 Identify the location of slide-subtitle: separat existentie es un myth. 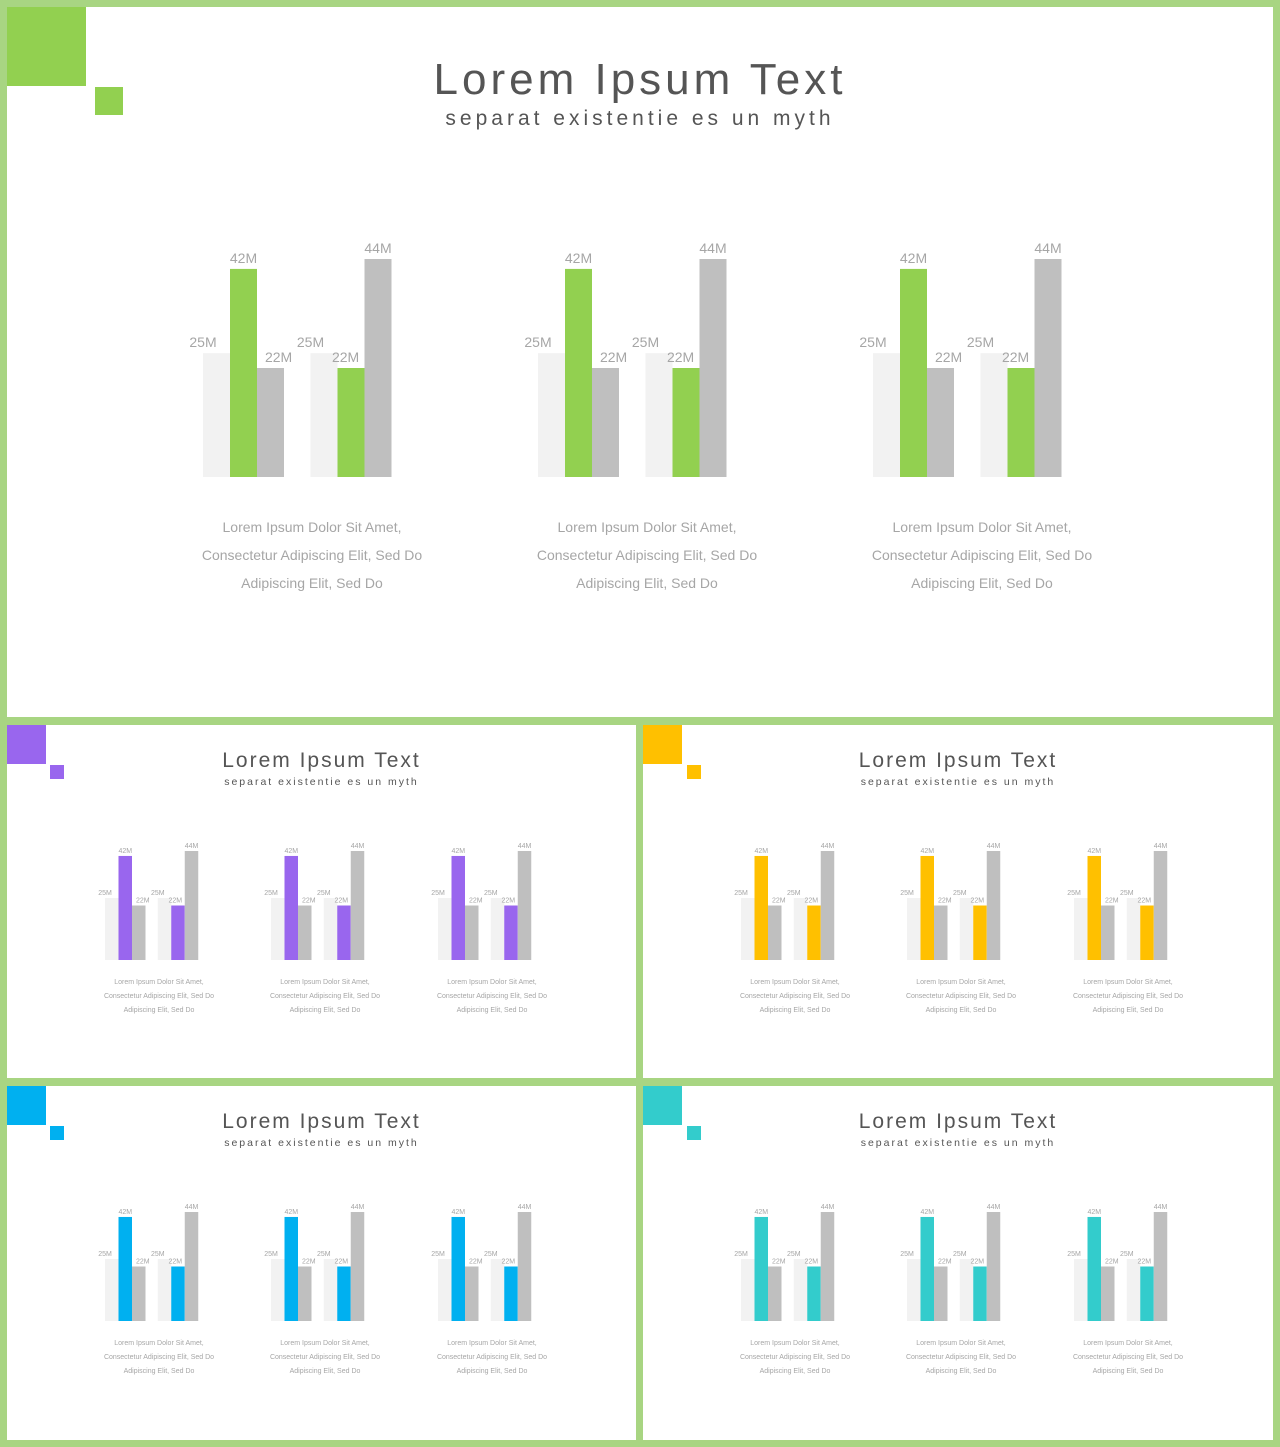
(321, 782).